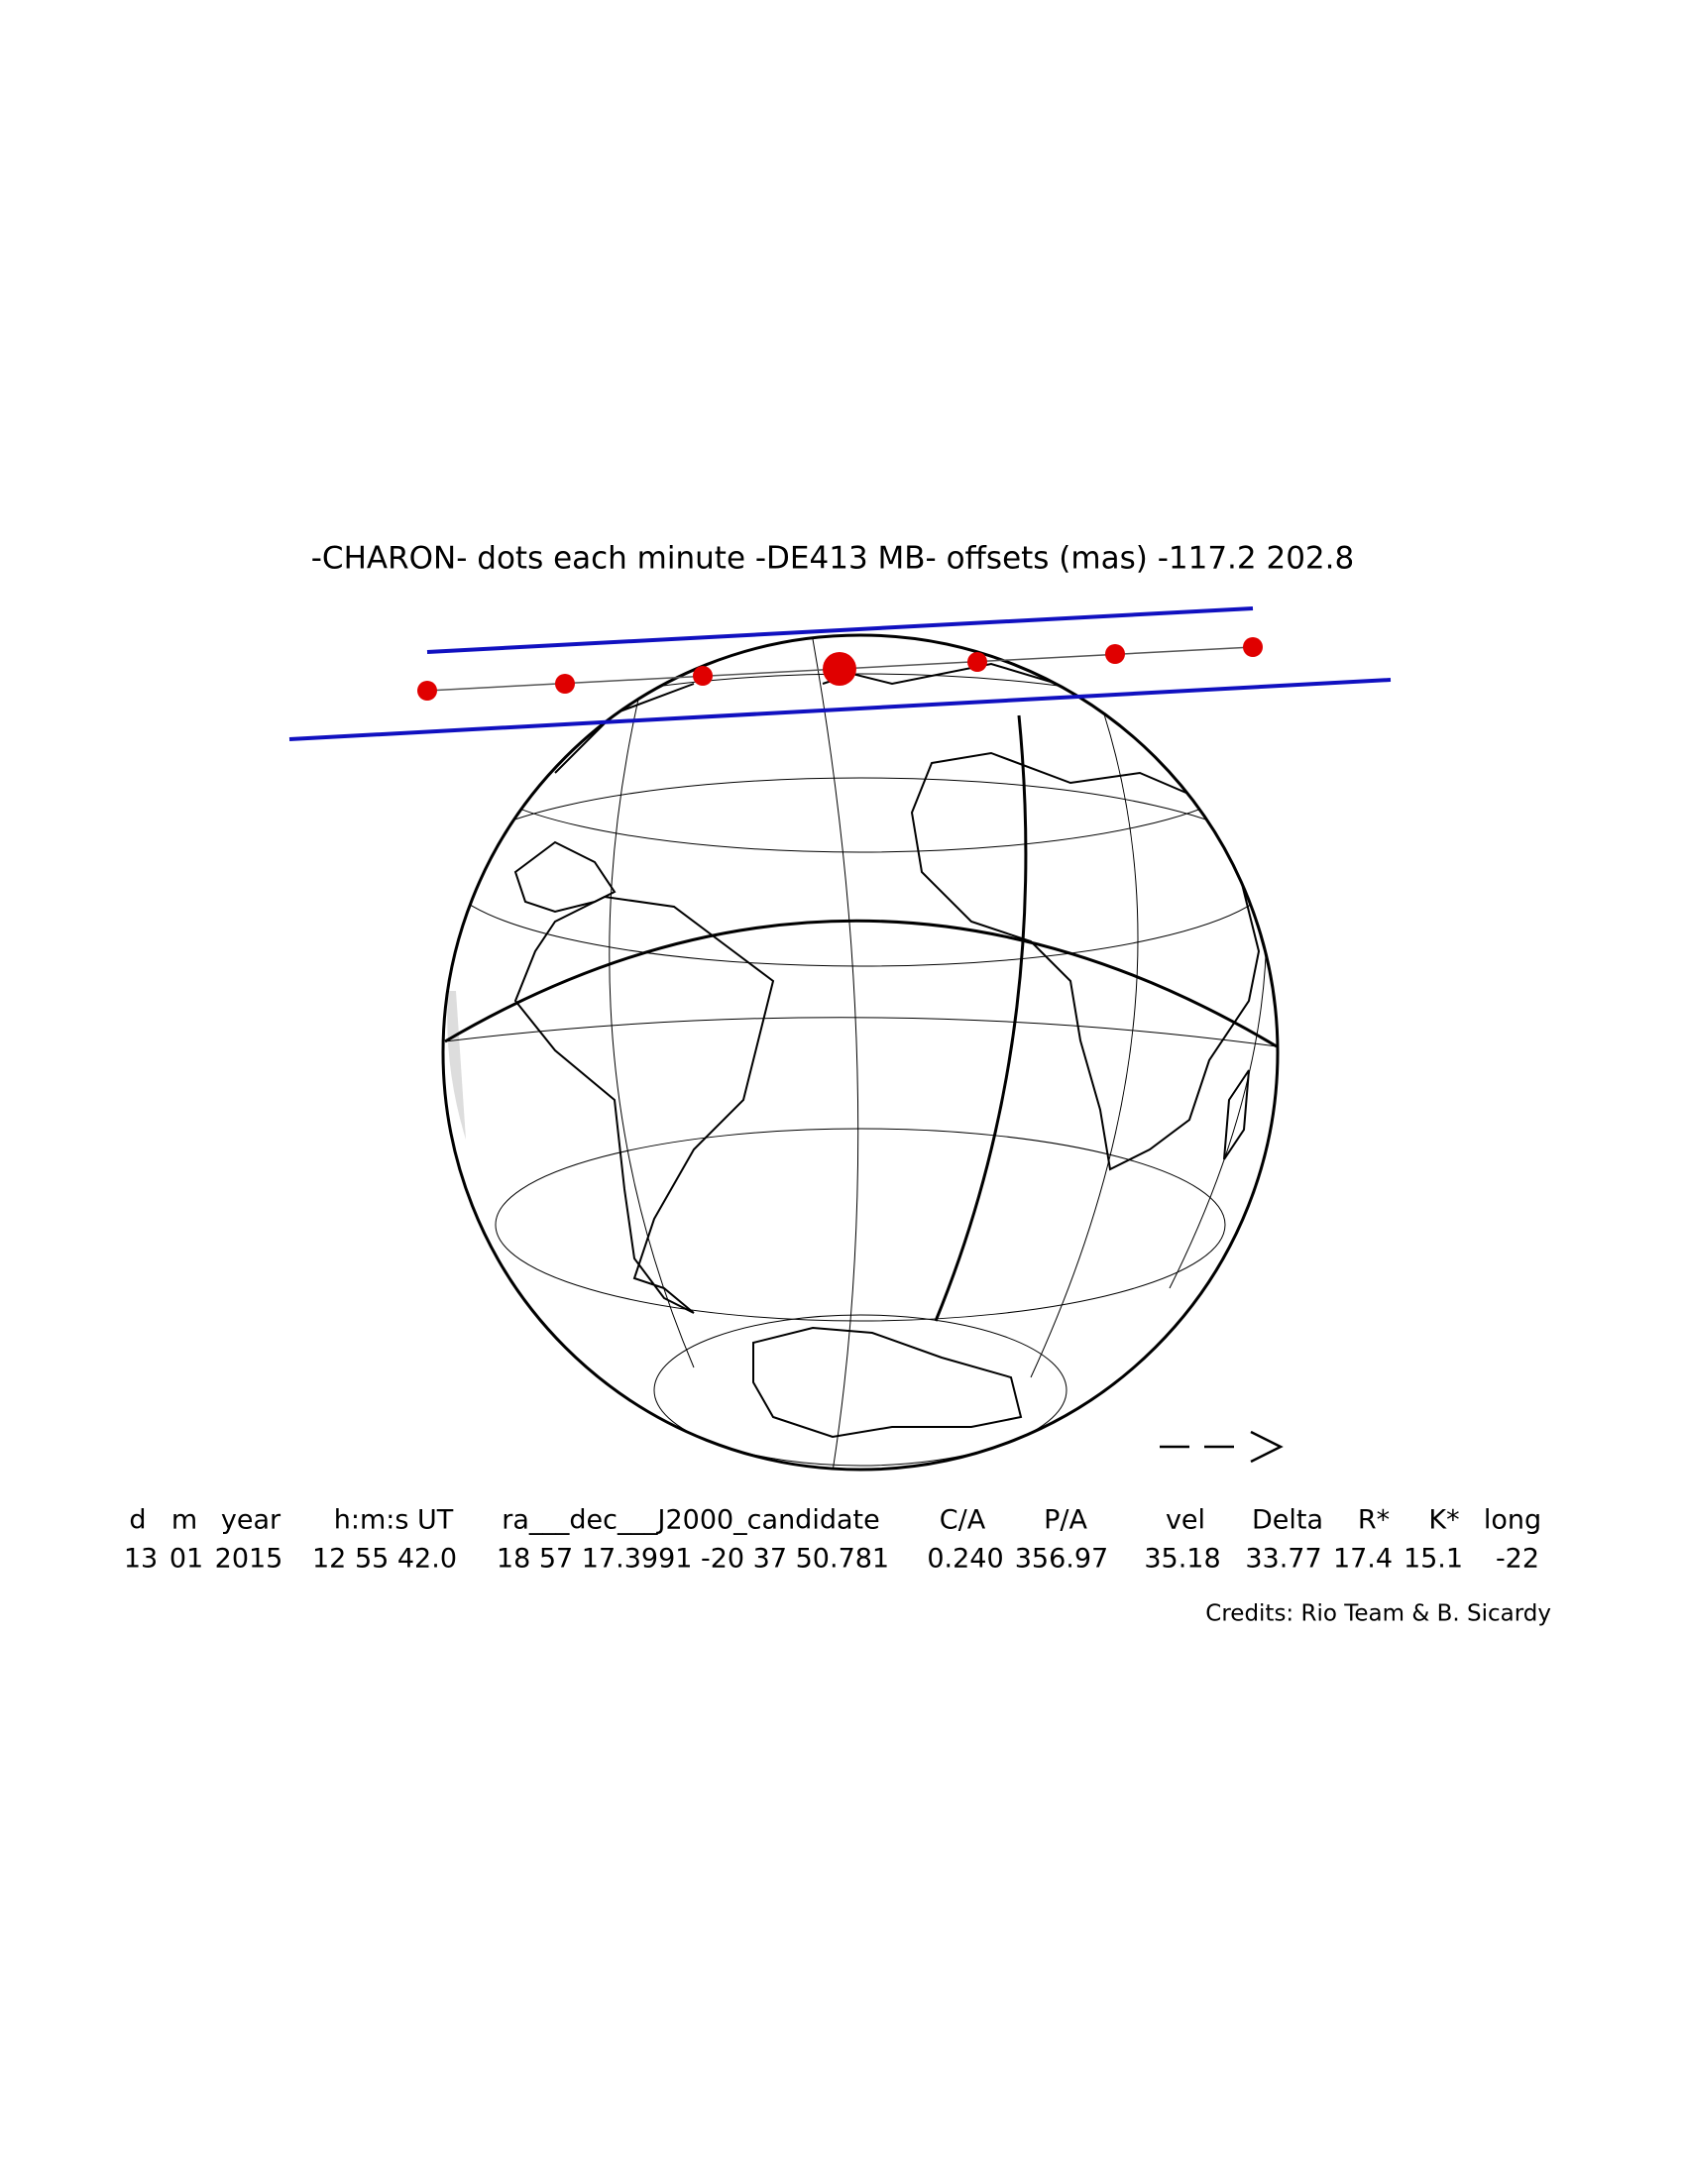  What do you see at coordinates (394, 1520) in the screenshot?
I see `column-header: h:m:s UT` at bounding box center [394, 1520].